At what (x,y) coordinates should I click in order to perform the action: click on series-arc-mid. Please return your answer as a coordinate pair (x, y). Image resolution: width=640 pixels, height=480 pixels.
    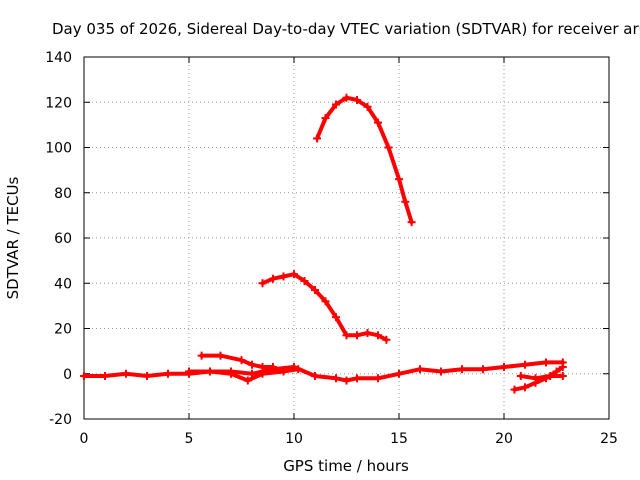
    Looking at the image, I should click on (324, 307).